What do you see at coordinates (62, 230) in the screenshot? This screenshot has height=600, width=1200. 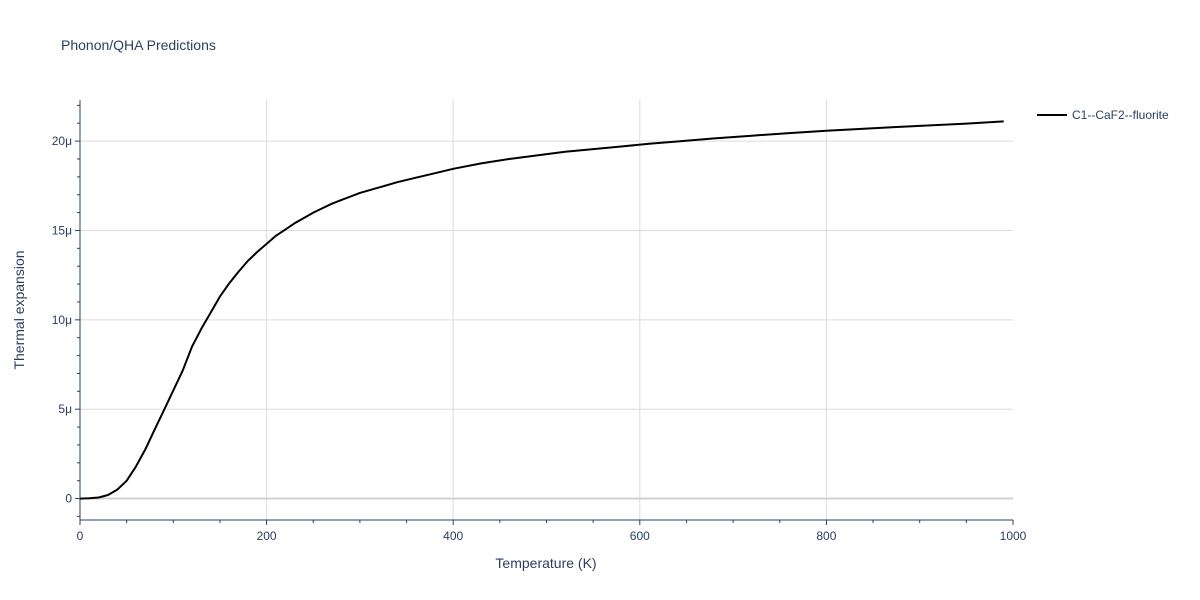 I see `y-tick-label: 15μ` at bounding box center [62, 230].